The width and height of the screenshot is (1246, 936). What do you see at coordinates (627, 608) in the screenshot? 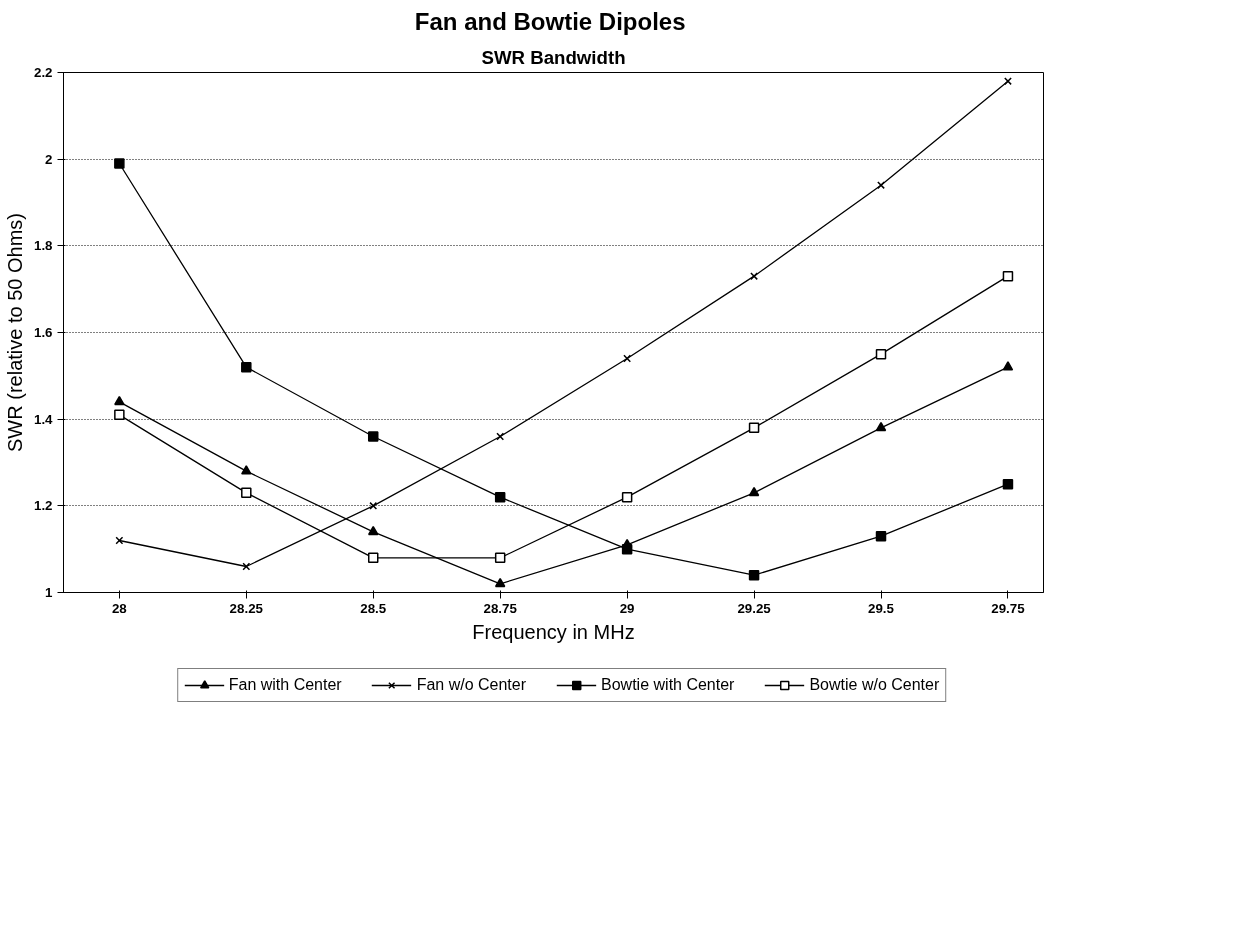
I see `x-tick-label: 29` at bounding box center [627, 608].